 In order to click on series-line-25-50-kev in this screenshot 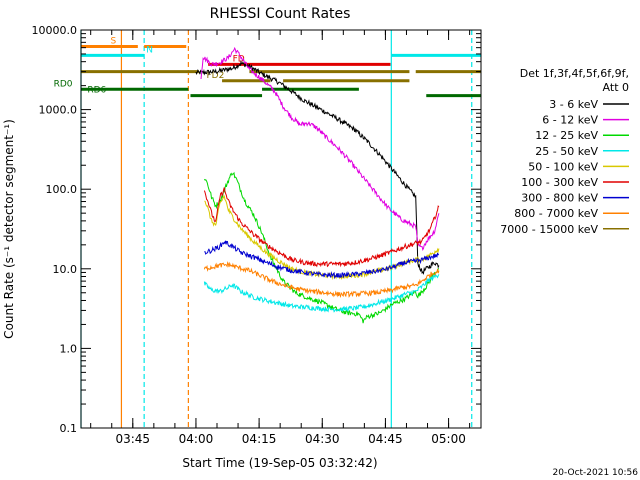, I will do `click(321, 293)`.